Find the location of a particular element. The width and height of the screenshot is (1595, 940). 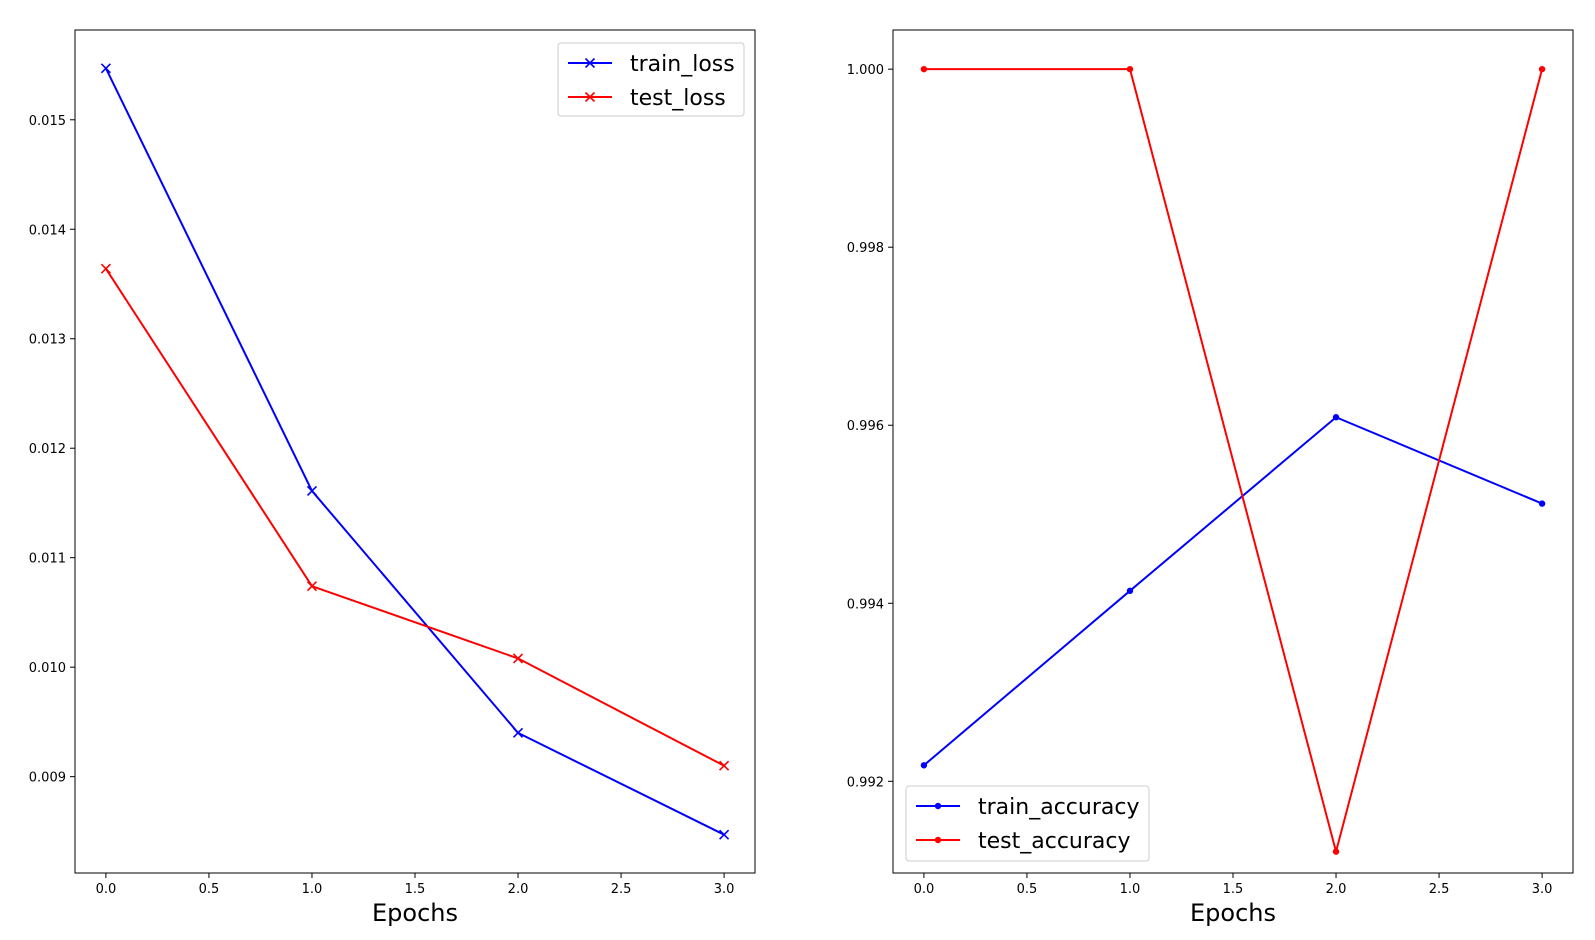

legend-label: test_loss is located at coordinates (678, 98).